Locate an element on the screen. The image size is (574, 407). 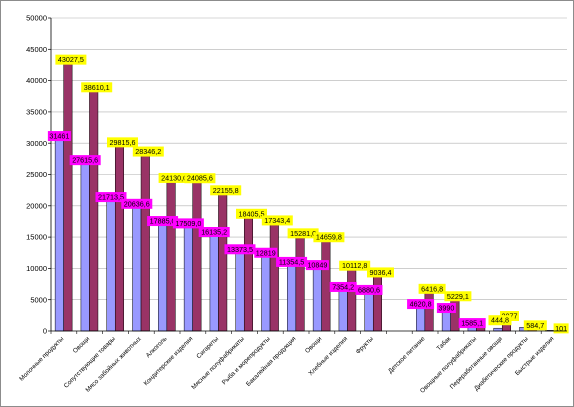
x-tick-label: Табак is located at coordinates (444, 344).